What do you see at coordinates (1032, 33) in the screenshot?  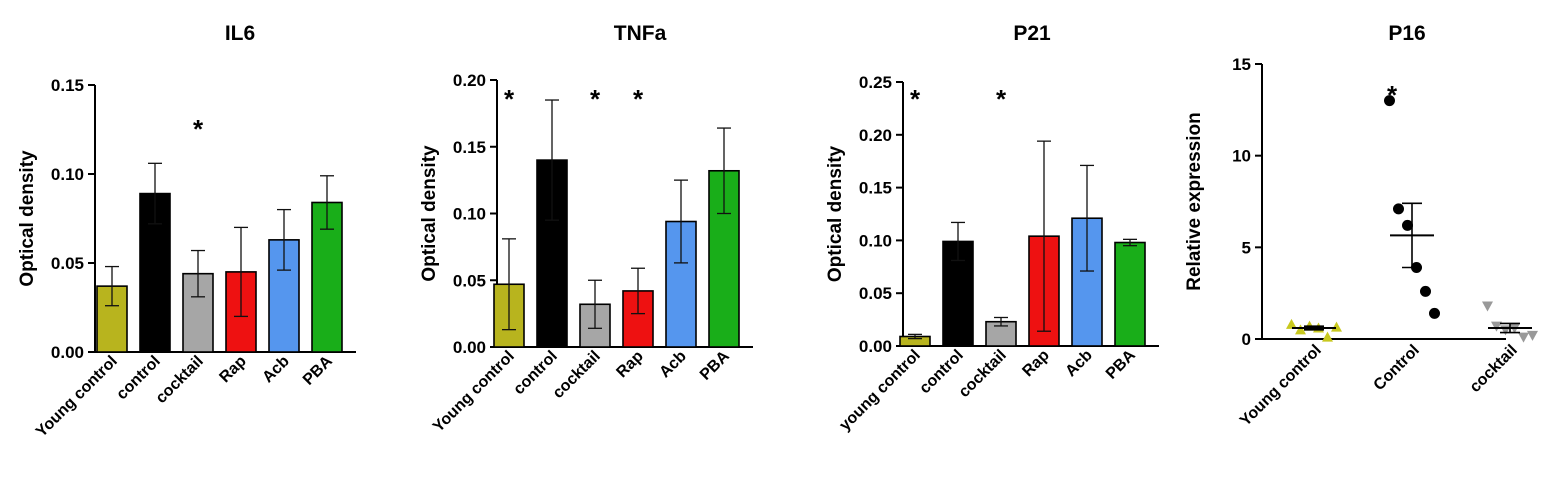 I see `chart-title: P21` at bounding box center [1032, 33].